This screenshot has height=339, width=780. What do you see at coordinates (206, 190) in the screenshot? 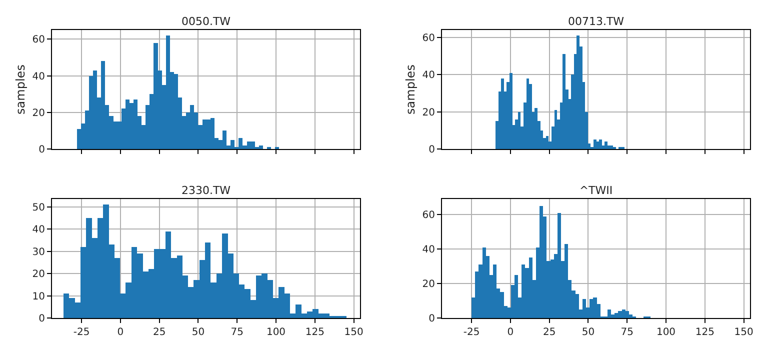
I see `chart-title: 2330.TW` at bounding box center [206, 190].